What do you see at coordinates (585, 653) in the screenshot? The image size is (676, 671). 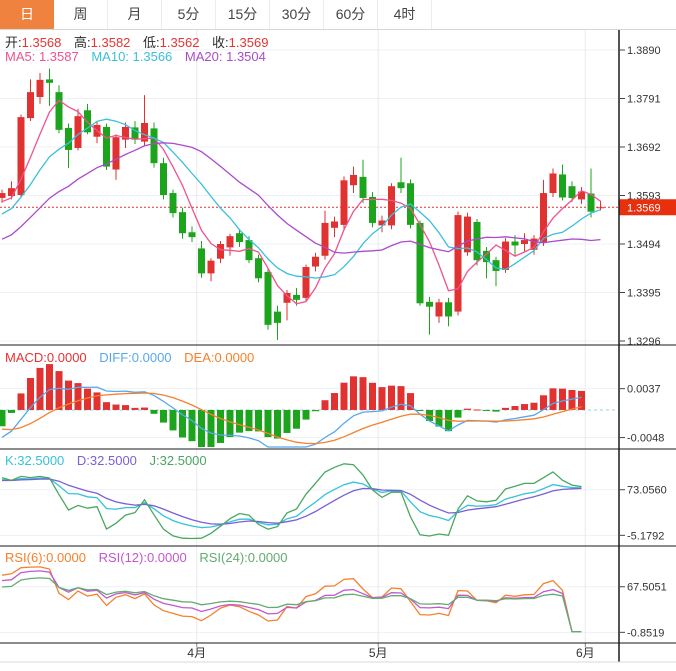 I see `svg-text: 6月` at bounding box center [585, 653].